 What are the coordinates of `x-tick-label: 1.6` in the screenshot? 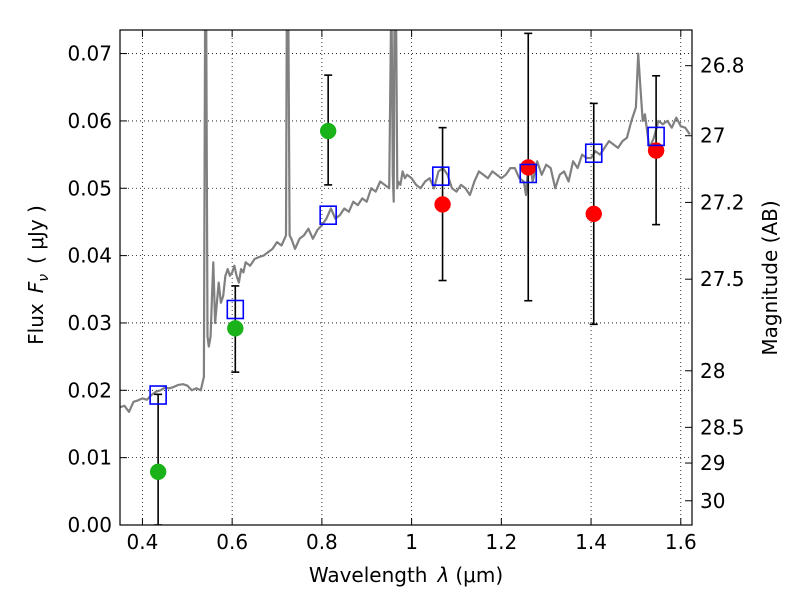 It's located at (681, 542).